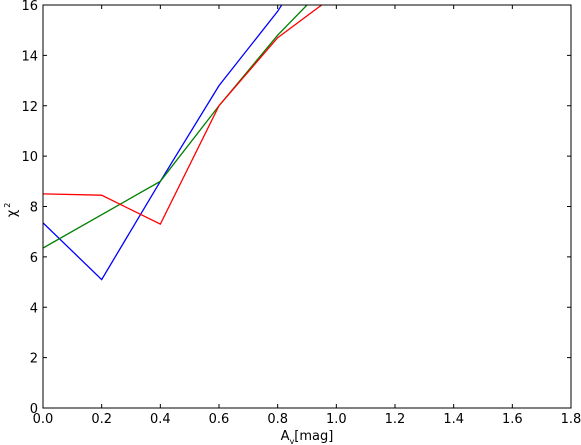 The width and height of the screenshot is (581, 445). What do you see at coordinates (43, 419) in the screenshot?
I see `x-tick-label: 0.0` at bounding box center [43, 419].